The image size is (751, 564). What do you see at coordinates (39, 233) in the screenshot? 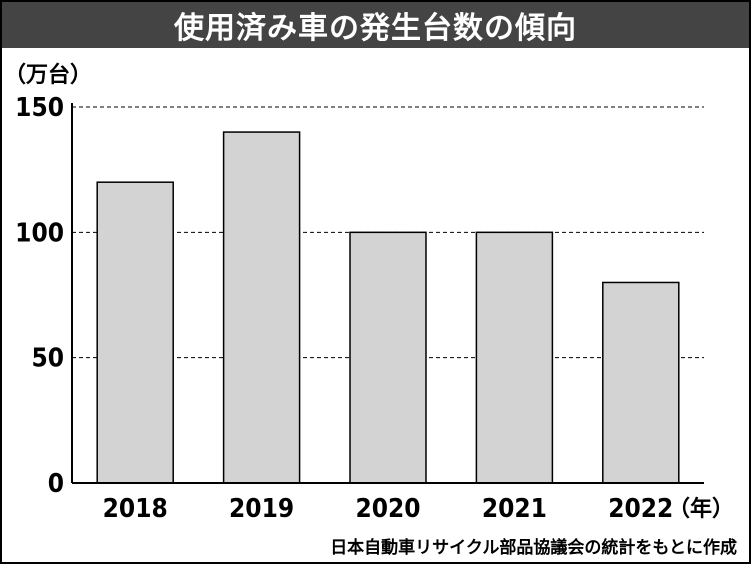
I see `y-tick-label: 100` at bounding box center [39, 233].